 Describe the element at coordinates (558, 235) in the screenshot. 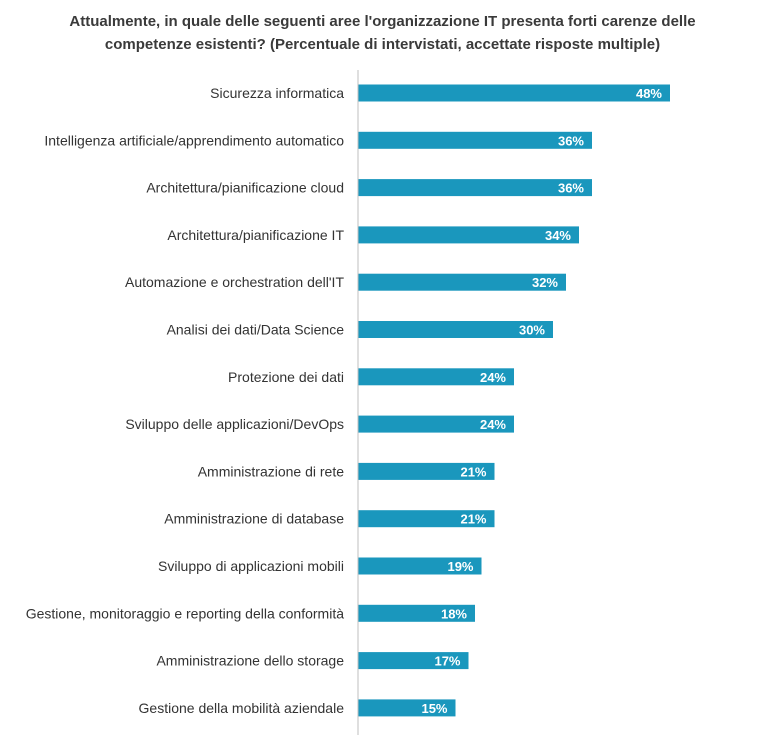

I see `value-label: 34%` at that location.